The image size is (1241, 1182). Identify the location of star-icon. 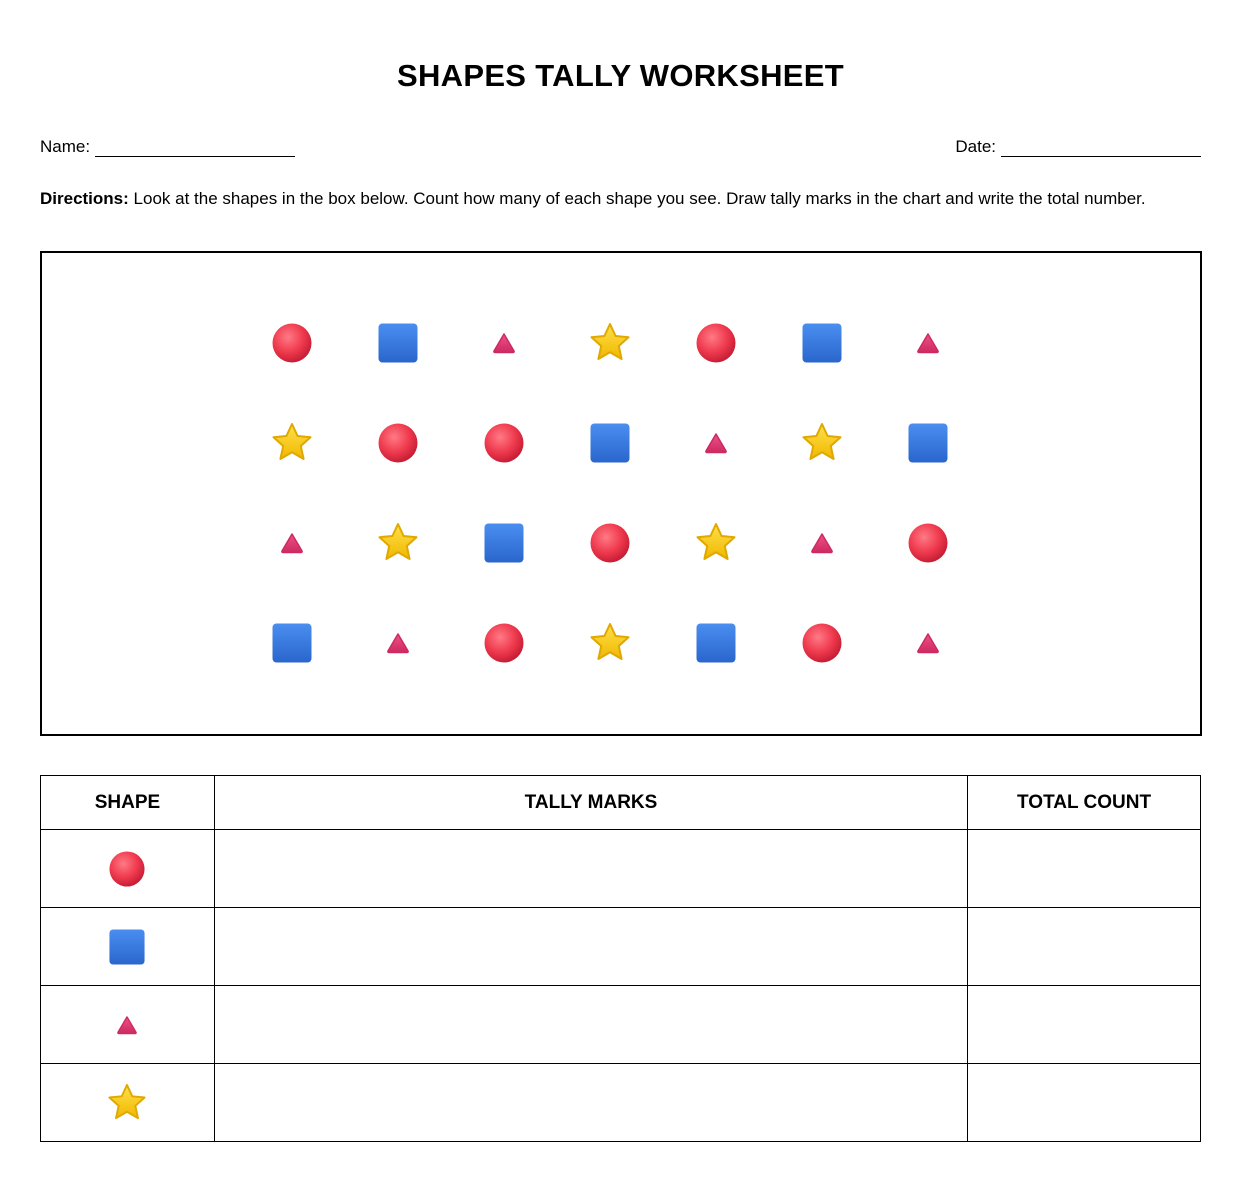
(127, 1101).